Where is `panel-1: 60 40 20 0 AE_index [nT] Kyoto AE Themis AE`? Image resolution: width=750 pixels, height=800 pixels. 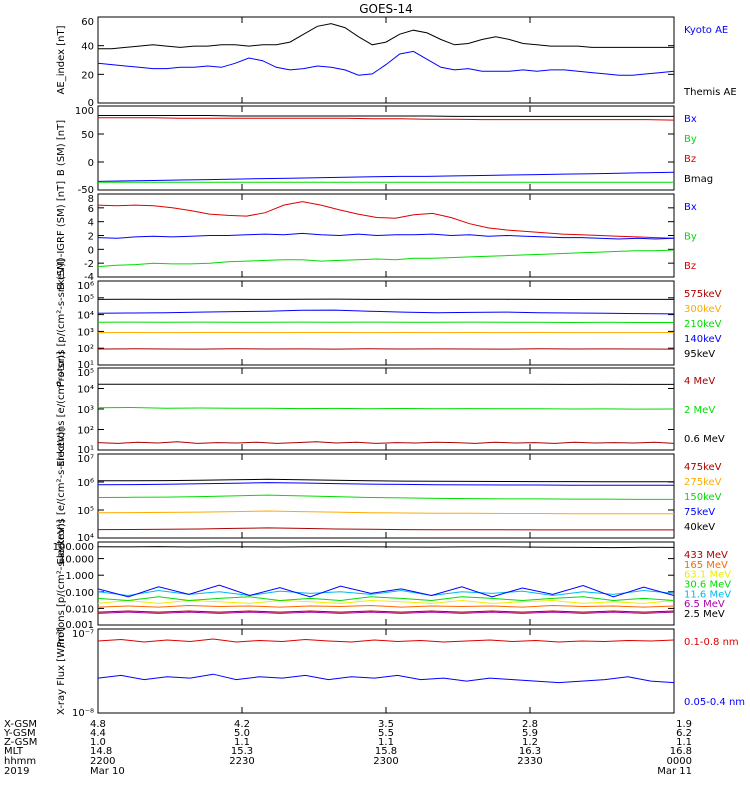
panel-1: 60 40 20 0 AE_index [nT] Kyoto AE Themis AE is located at coordinates (396, 62).